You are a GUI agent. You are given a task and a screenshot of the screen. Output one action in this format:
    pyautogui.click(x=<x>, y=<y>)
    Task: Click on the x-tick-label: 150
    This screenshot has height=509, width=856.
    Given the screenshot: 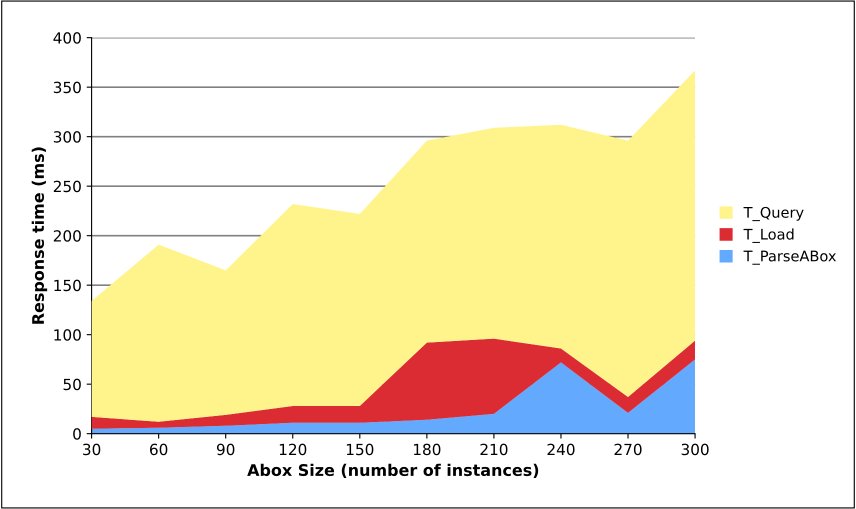 What is the action you would take?
    pyautogui.click(x=360, y=450)
    